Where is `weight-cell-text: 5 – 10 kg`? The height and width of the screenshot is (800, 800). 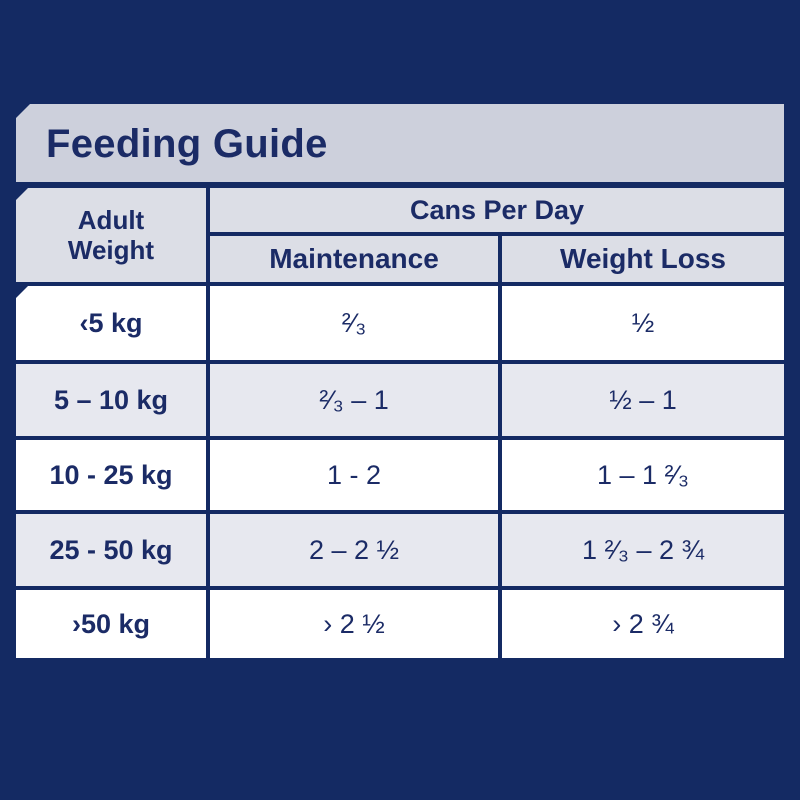 weight-cell-text: 5 – 10 kg is located at coordinates (111, 399).